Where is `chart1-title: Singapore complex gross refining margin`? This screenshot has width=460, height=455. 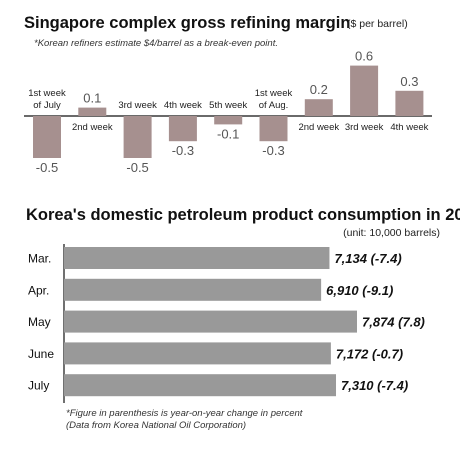 chart1-title: Singapore complex gross refining margin is located at coordinates (187, 23).